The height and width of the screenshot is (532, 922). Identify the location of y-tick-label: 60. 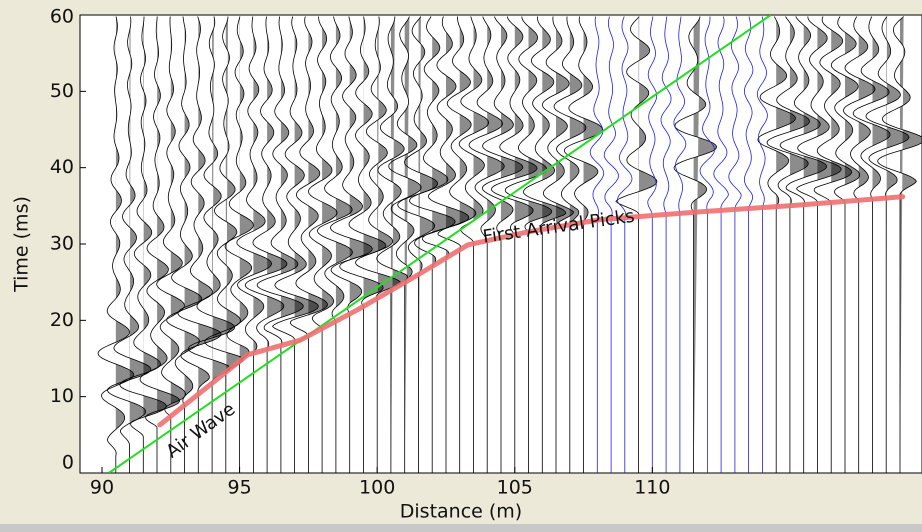
(62, 17).